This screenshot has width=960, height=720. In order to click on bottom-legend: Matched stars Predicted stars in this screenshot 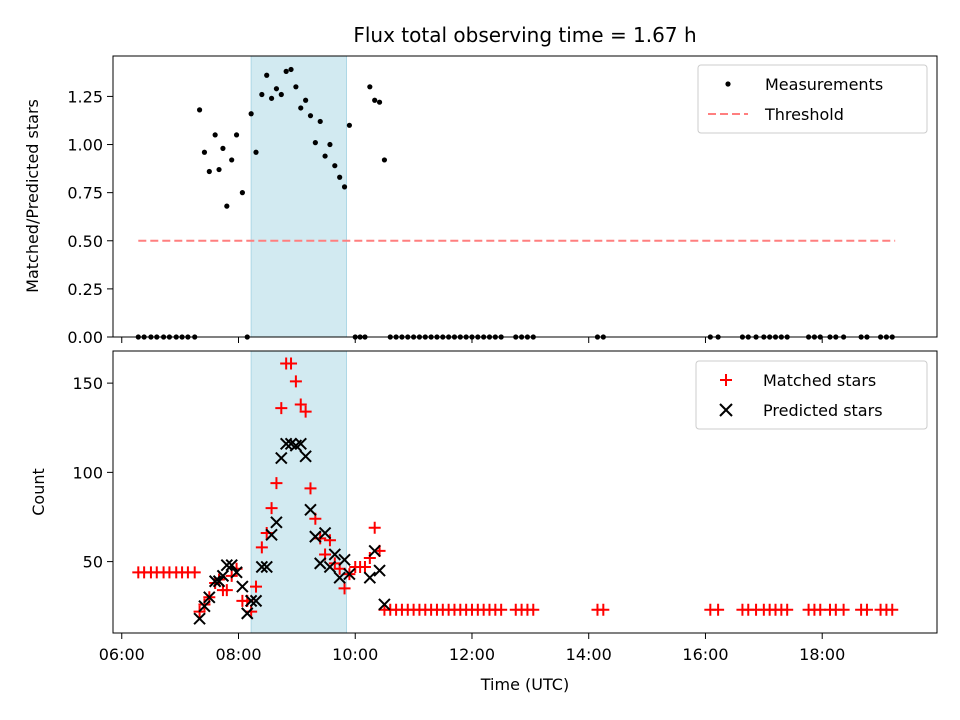, I will do `click(811, 395)`.